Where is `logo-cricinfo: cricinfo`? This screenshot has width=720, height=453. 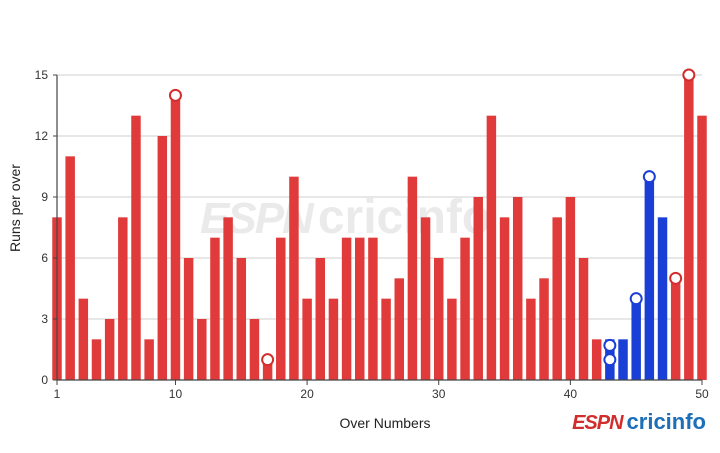
logo-cricinfo: cricinfo is located at coordinates (666, 421).